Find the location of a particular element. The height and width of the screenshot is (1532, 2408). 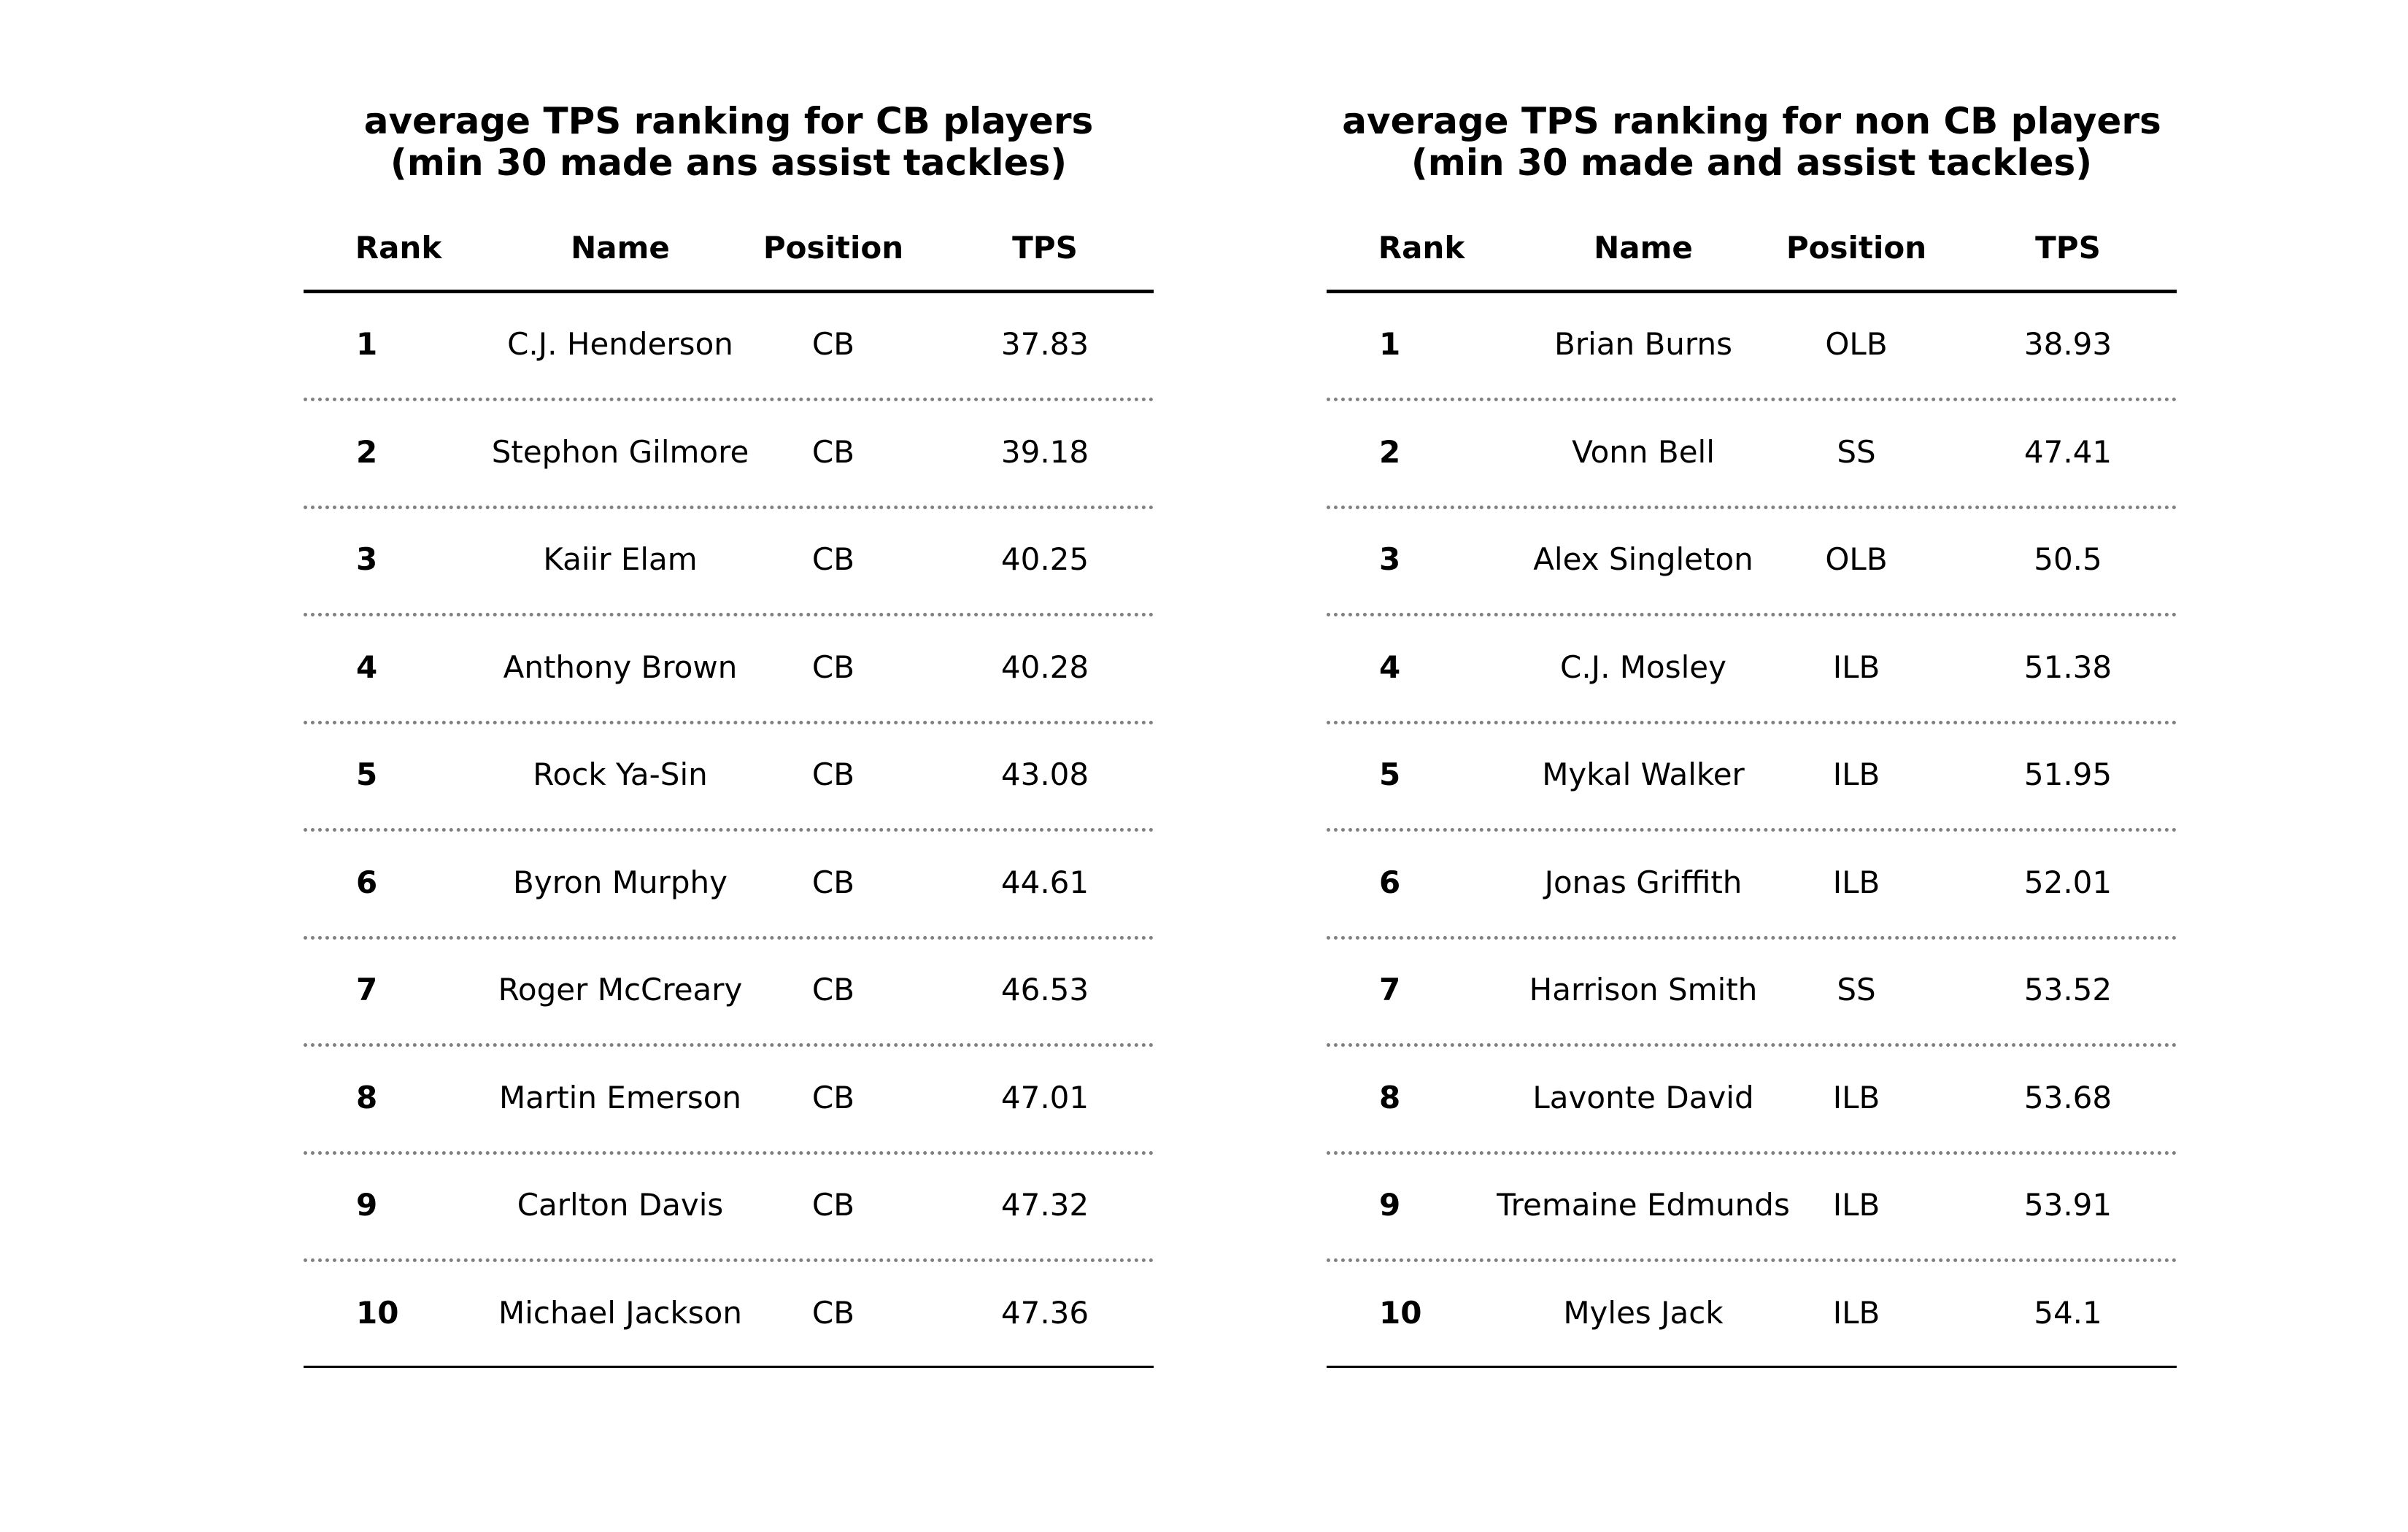

cell-tps: 51.38 is located at coordinates (2067, 667).